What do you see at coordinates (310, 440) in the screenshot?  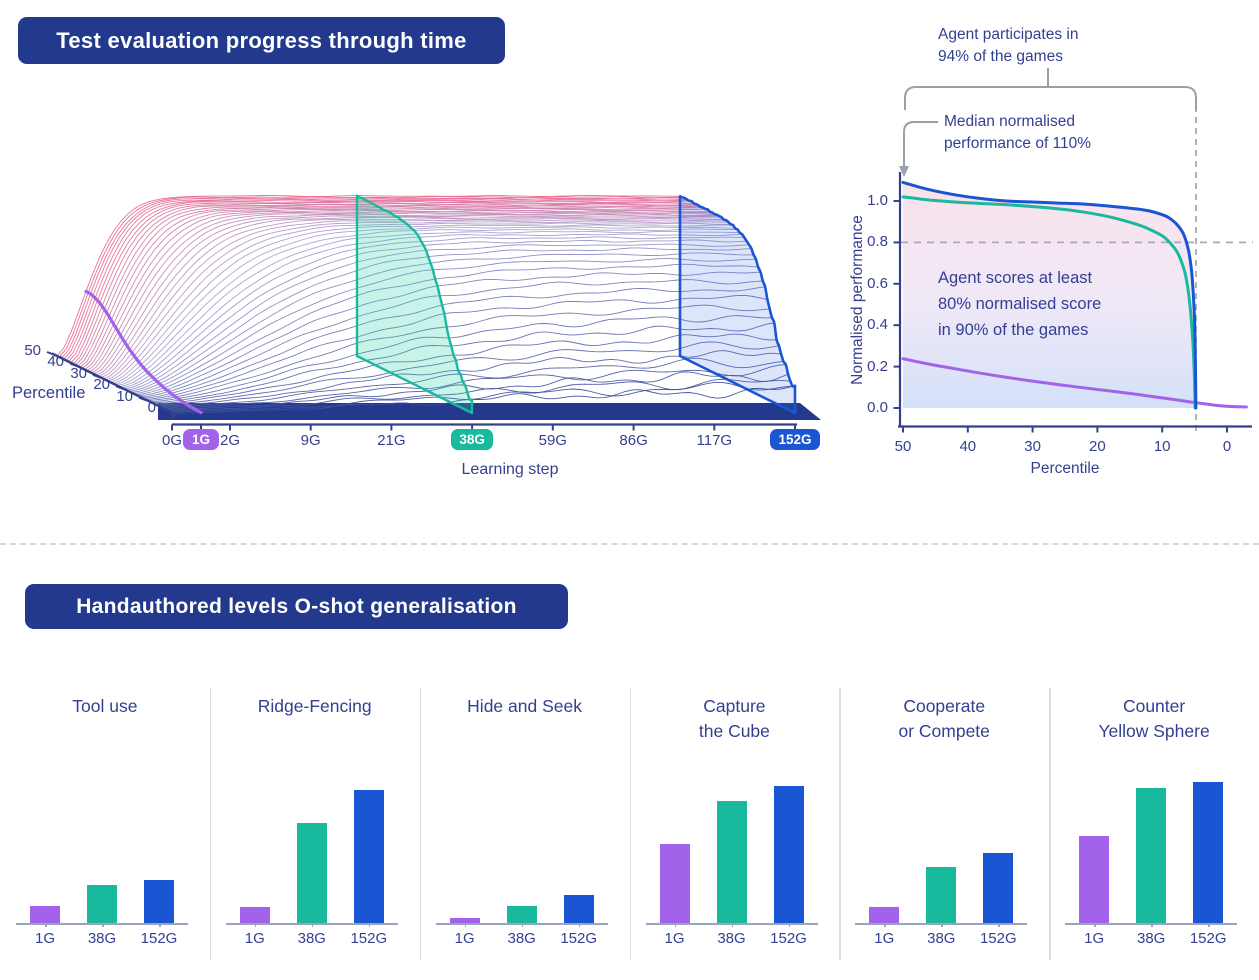 I see `learning-step-tick-label: 9G` at bounding box center [310, 440].